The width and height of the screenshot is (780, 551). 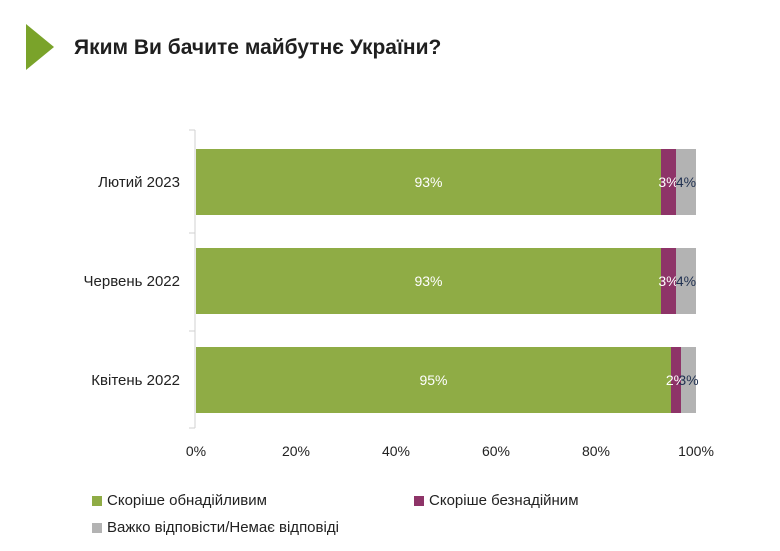 What do you see at coordinates (396, 451) in the screenshot?
I see `x-tick-label: 40%` at bounding box center [396, 451].